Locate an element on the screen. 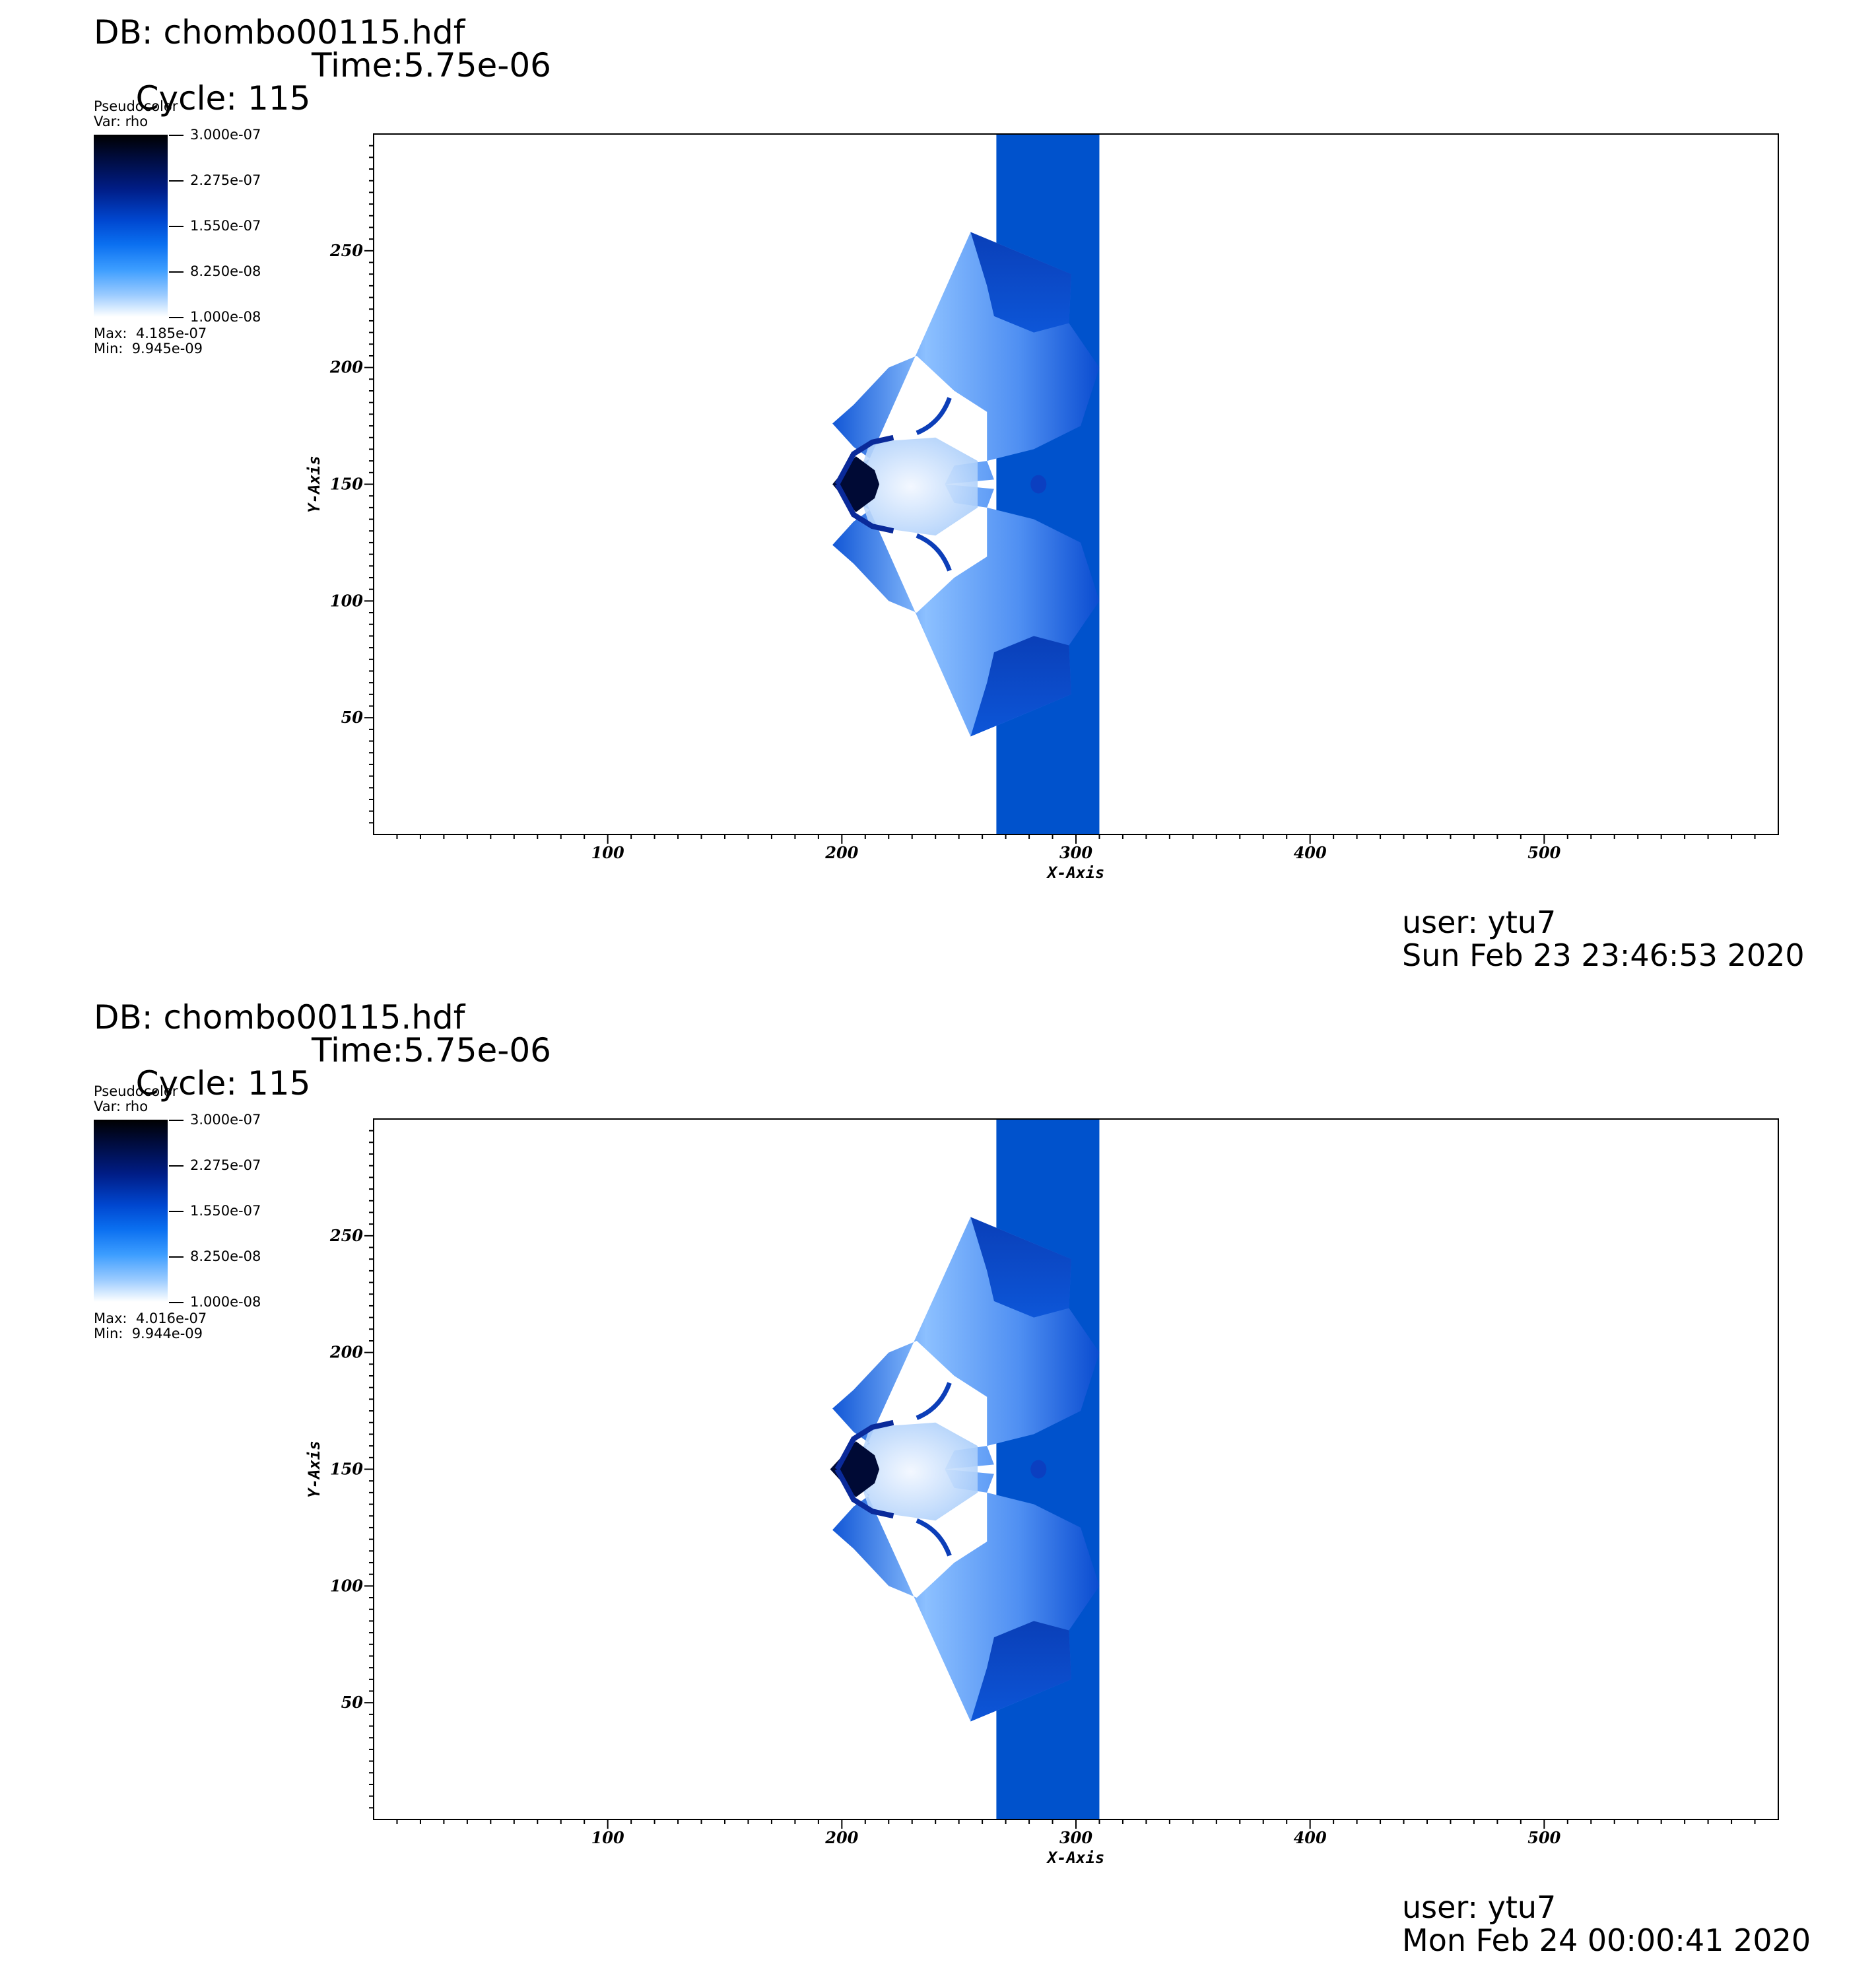  legend-min: Min: 9.945e-09 is located at coordinates (148, 349).